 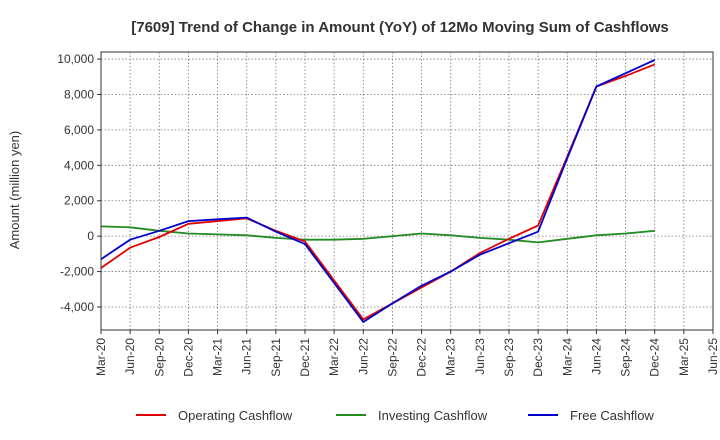 What do you see at coordinates (235, 415) in the screenshot?
I see `legend-label: Operating Cashflow` at bounding box center [235, 415].